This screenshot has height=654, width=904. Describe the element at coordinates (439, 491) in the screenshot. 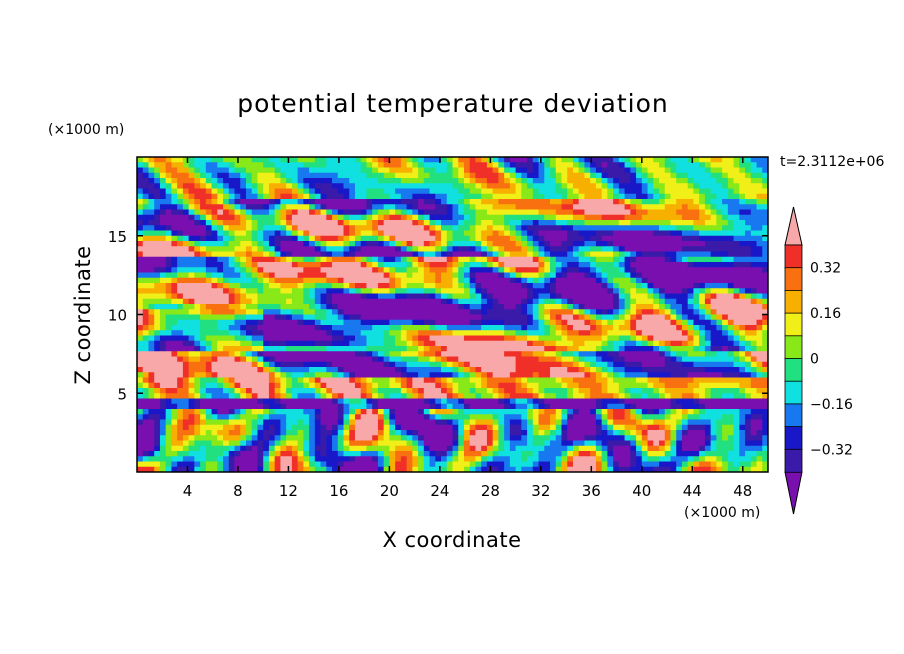

I see `x-tick-label: 24` at that location.